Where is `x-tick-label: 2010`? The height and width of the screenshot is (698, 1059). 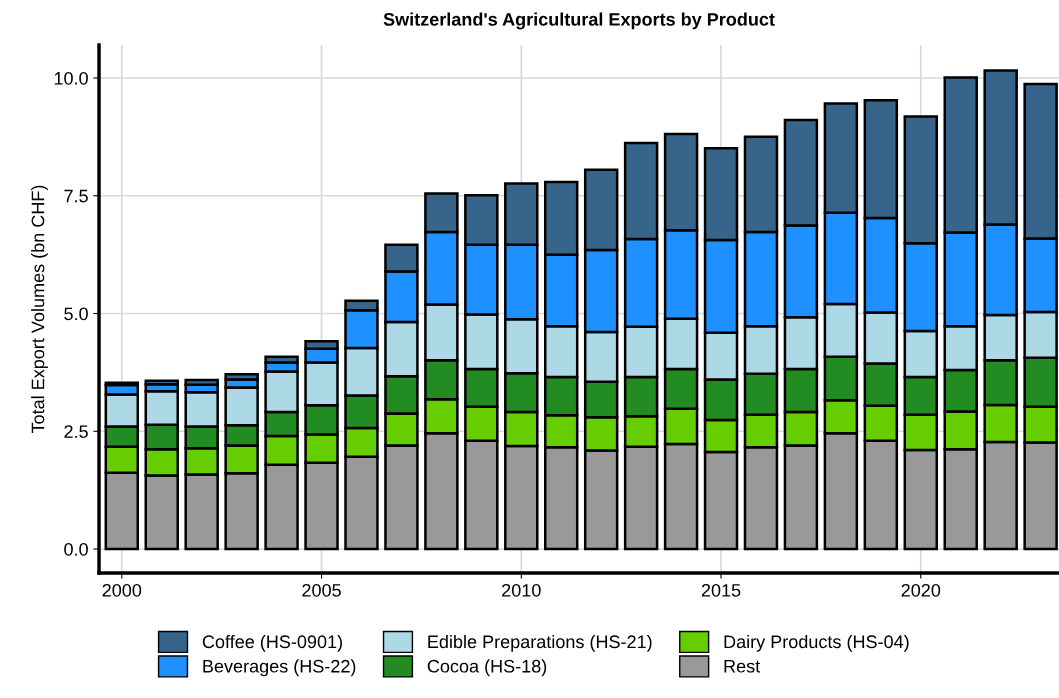
x-tick-label: 2010 is located at coordinates (521, 590).